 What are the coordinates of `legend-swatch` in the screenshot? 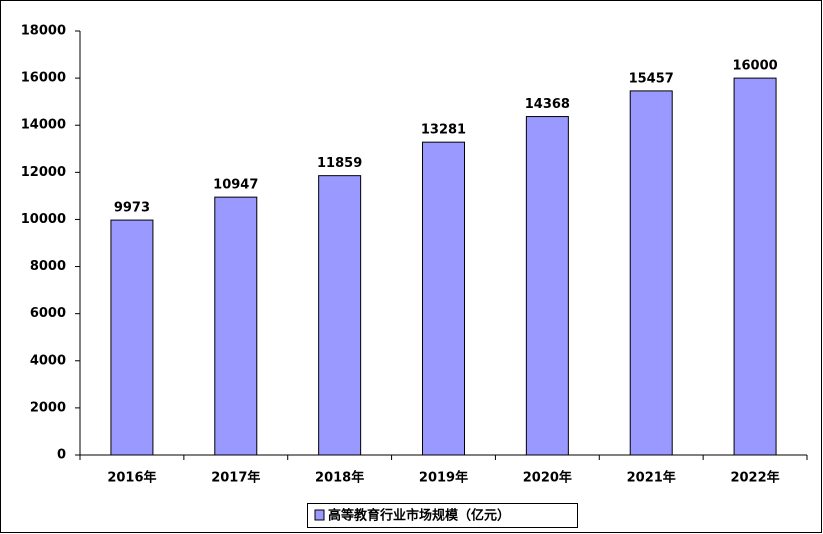 It's located at (319, 515).